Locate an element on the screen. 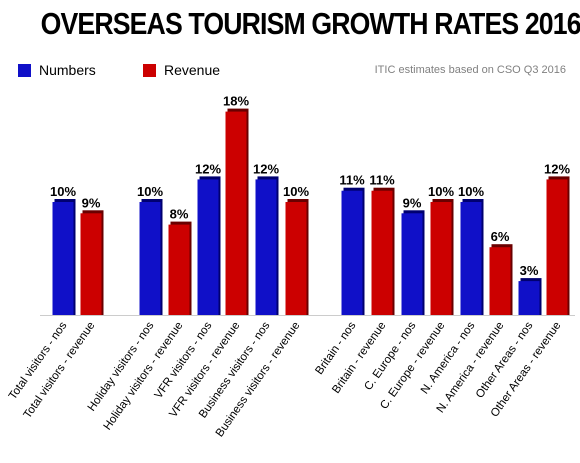  value-label-vfr-visitors-revenue: 18% is located at coordinates (236, 101).